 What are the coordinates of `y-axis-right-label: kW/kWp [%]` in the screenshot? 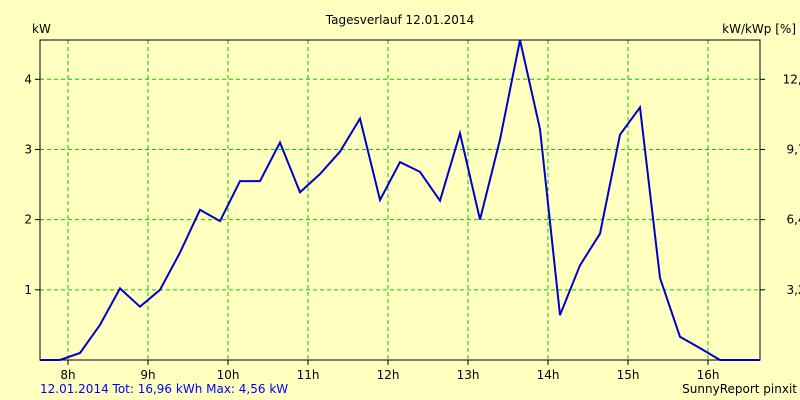 It's located at (759, 29).